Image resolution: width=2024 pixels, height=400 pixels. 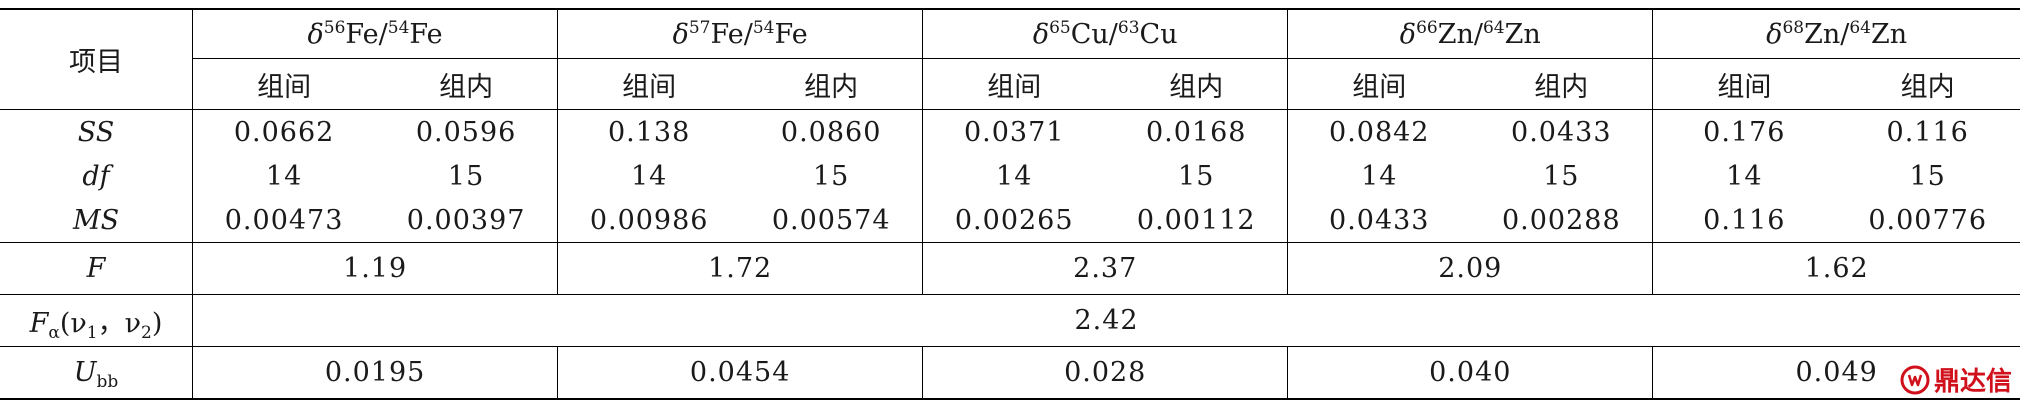 What do you see at coordinates (1972, 382) in the screenshot?
I see `watermark-text: 鼎达信` at bounding box center [1972, 382].